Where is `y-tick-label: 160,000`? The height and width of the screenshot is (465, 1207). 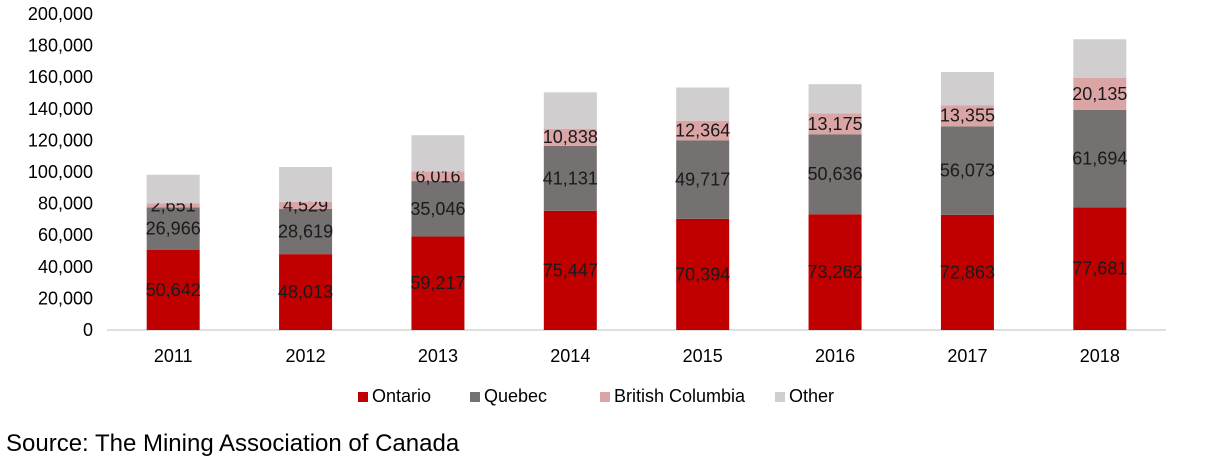 y-tick-label: 160,000 is located at coordinates (60, 77).